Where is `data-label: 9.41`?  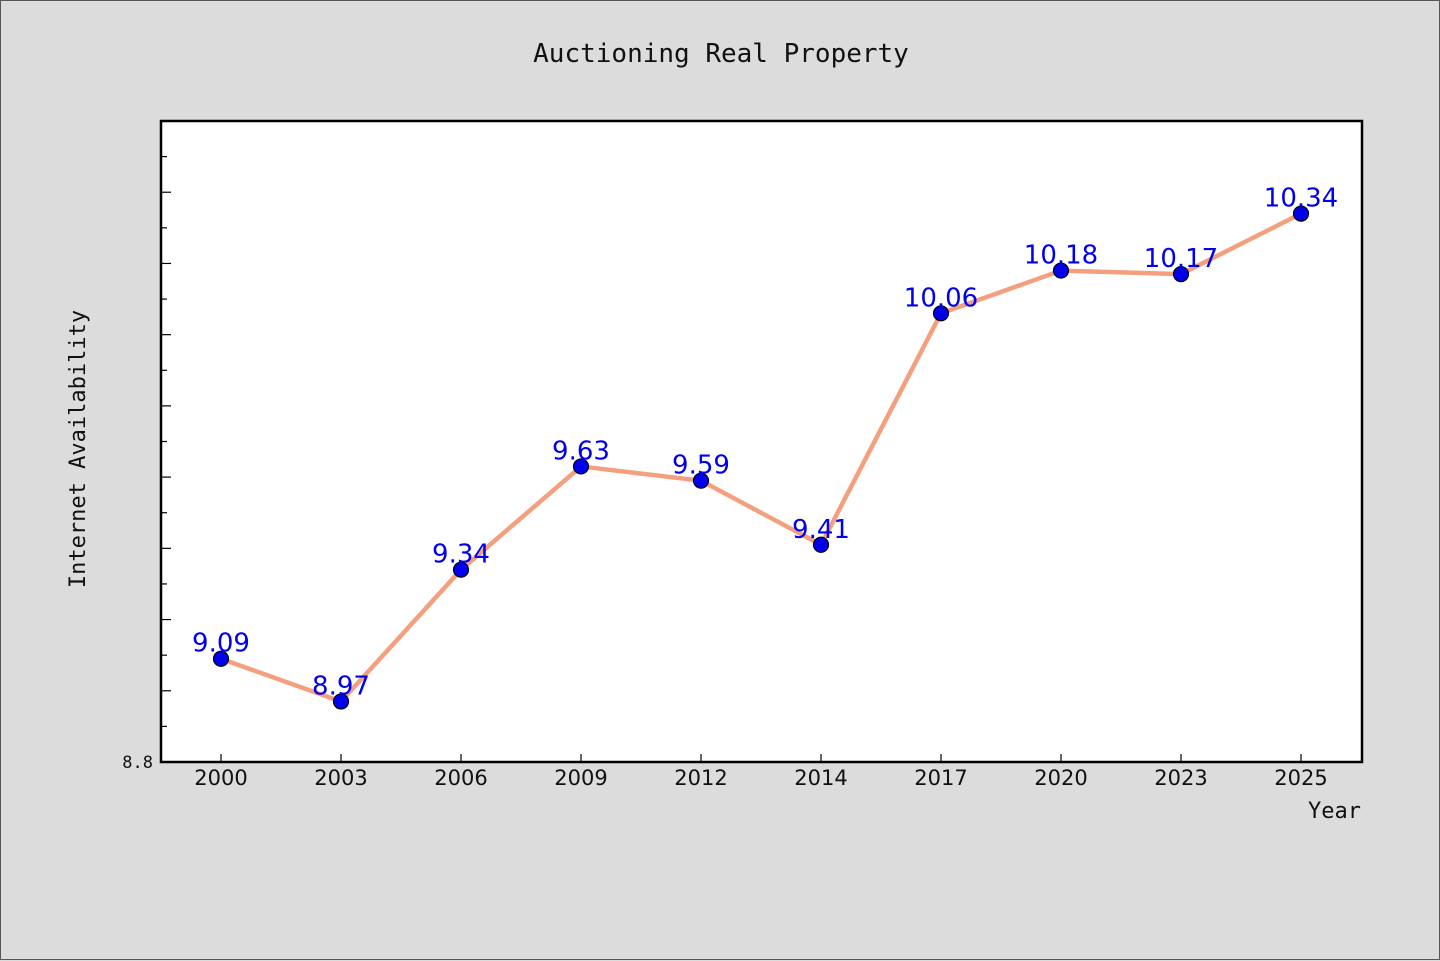
data-label: 9.41 is located at coordinates (821, 530).